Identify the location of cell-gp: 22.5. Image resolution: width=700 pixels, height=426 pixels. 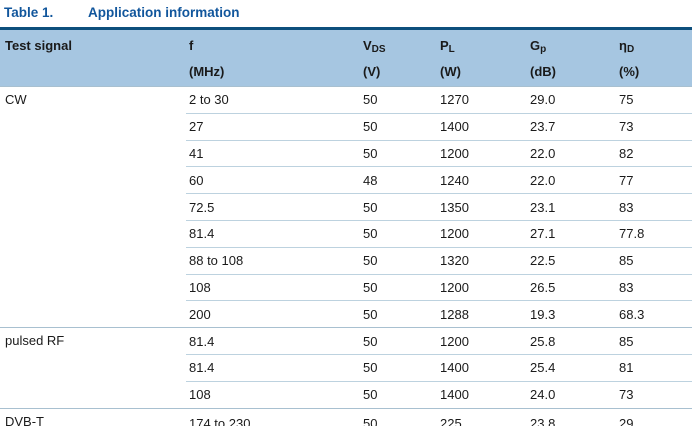
(571, 260).